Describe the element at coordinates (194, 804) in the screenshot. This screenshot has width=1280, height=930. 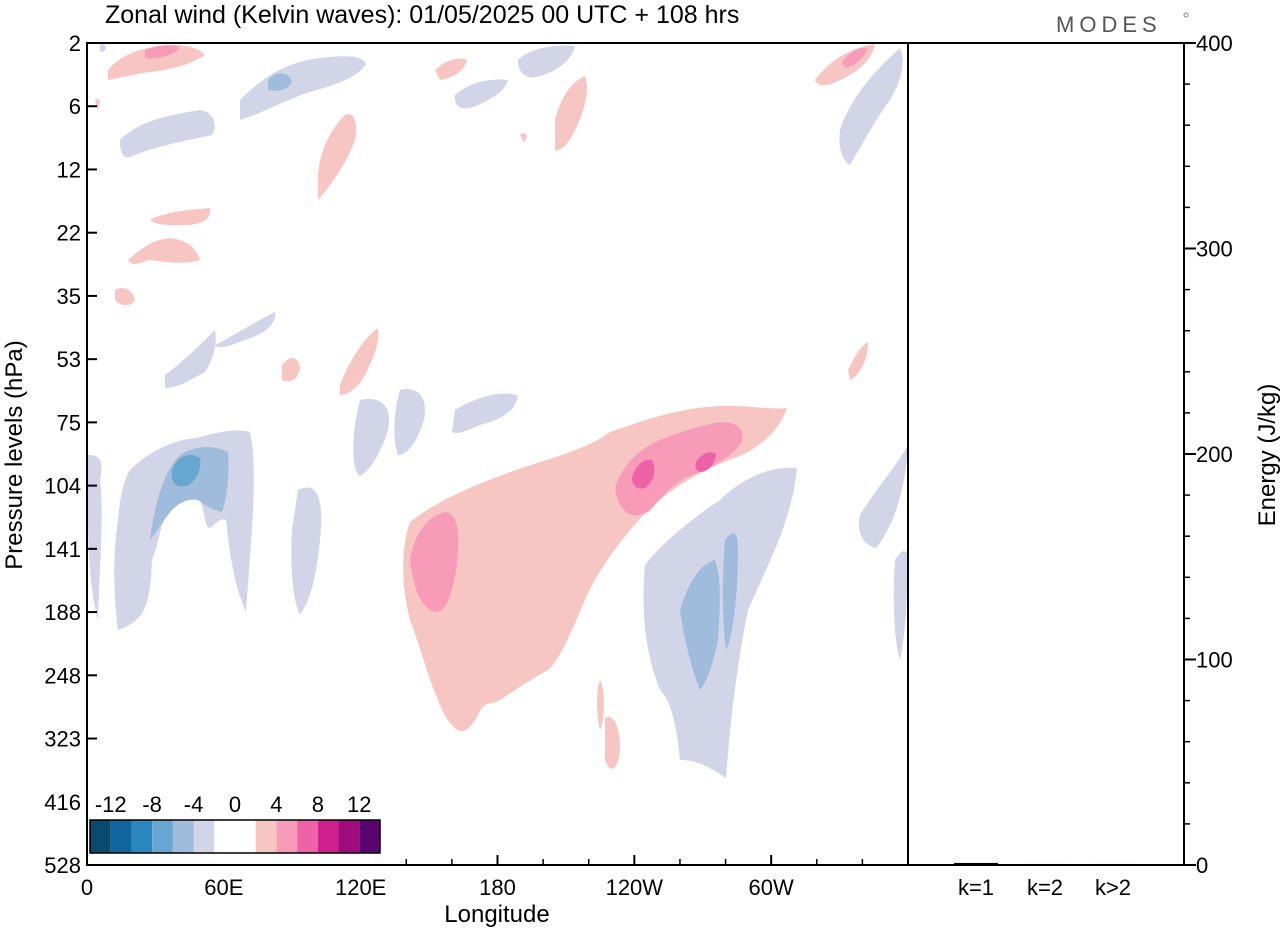
I see `colorbar-label: -4` at that location.